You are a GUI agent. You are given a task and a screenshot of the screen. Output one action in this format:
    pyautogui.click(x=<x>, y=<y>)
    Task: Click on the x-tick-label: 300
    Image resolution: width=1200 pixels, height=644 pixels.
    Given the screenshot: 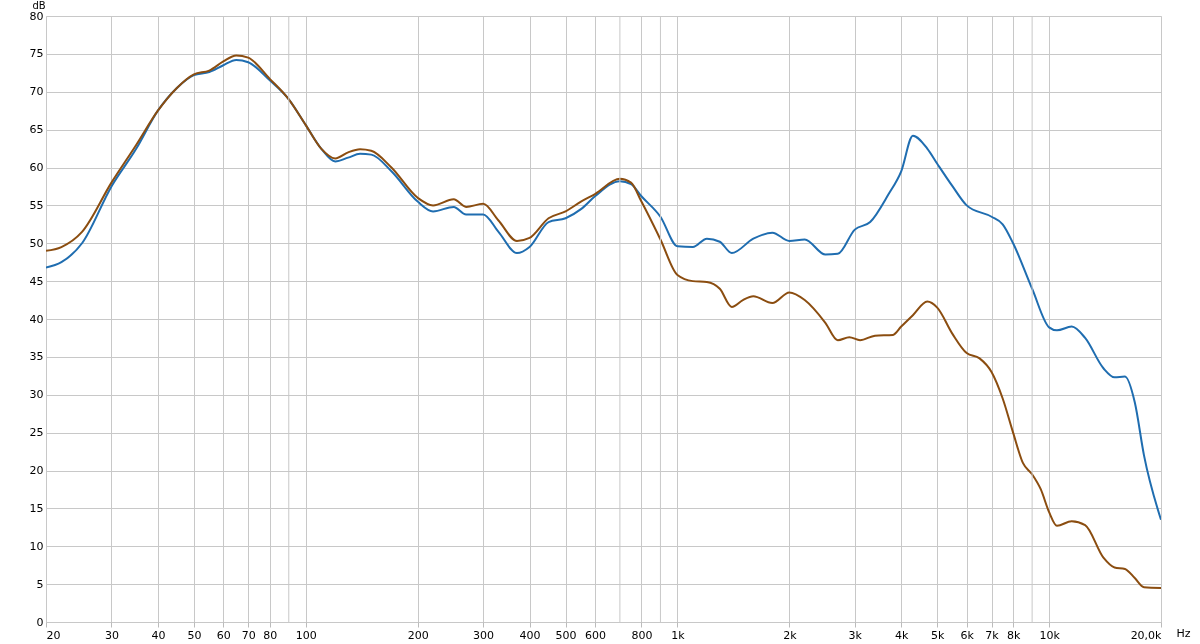 What is the action you would take?
    pyautogui.click(x=484, y=635)
    